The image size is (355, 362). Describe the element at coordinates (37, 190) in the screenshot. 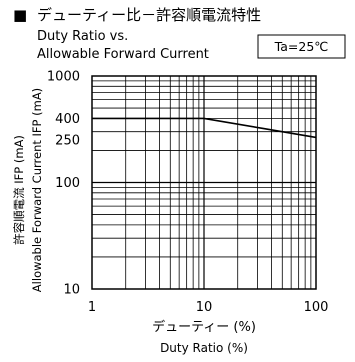

I see `y-axis-label-en: Allowable Forward Current IFP (mA)` at that location.